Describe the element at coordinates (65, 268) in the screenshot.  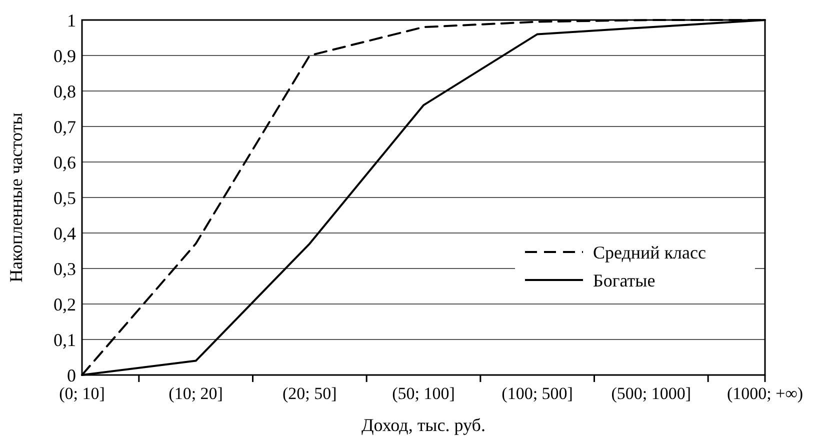
I see `y-tick-label: 0,3` at that location.